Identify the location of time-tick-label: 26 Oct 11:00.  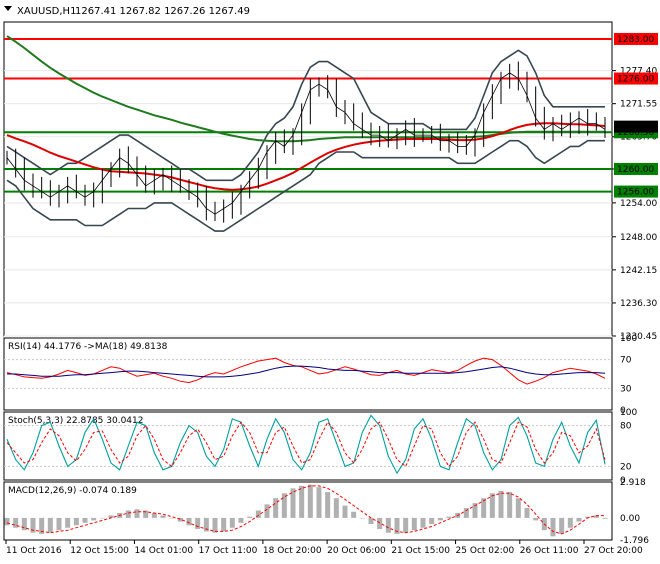
(549, 551).